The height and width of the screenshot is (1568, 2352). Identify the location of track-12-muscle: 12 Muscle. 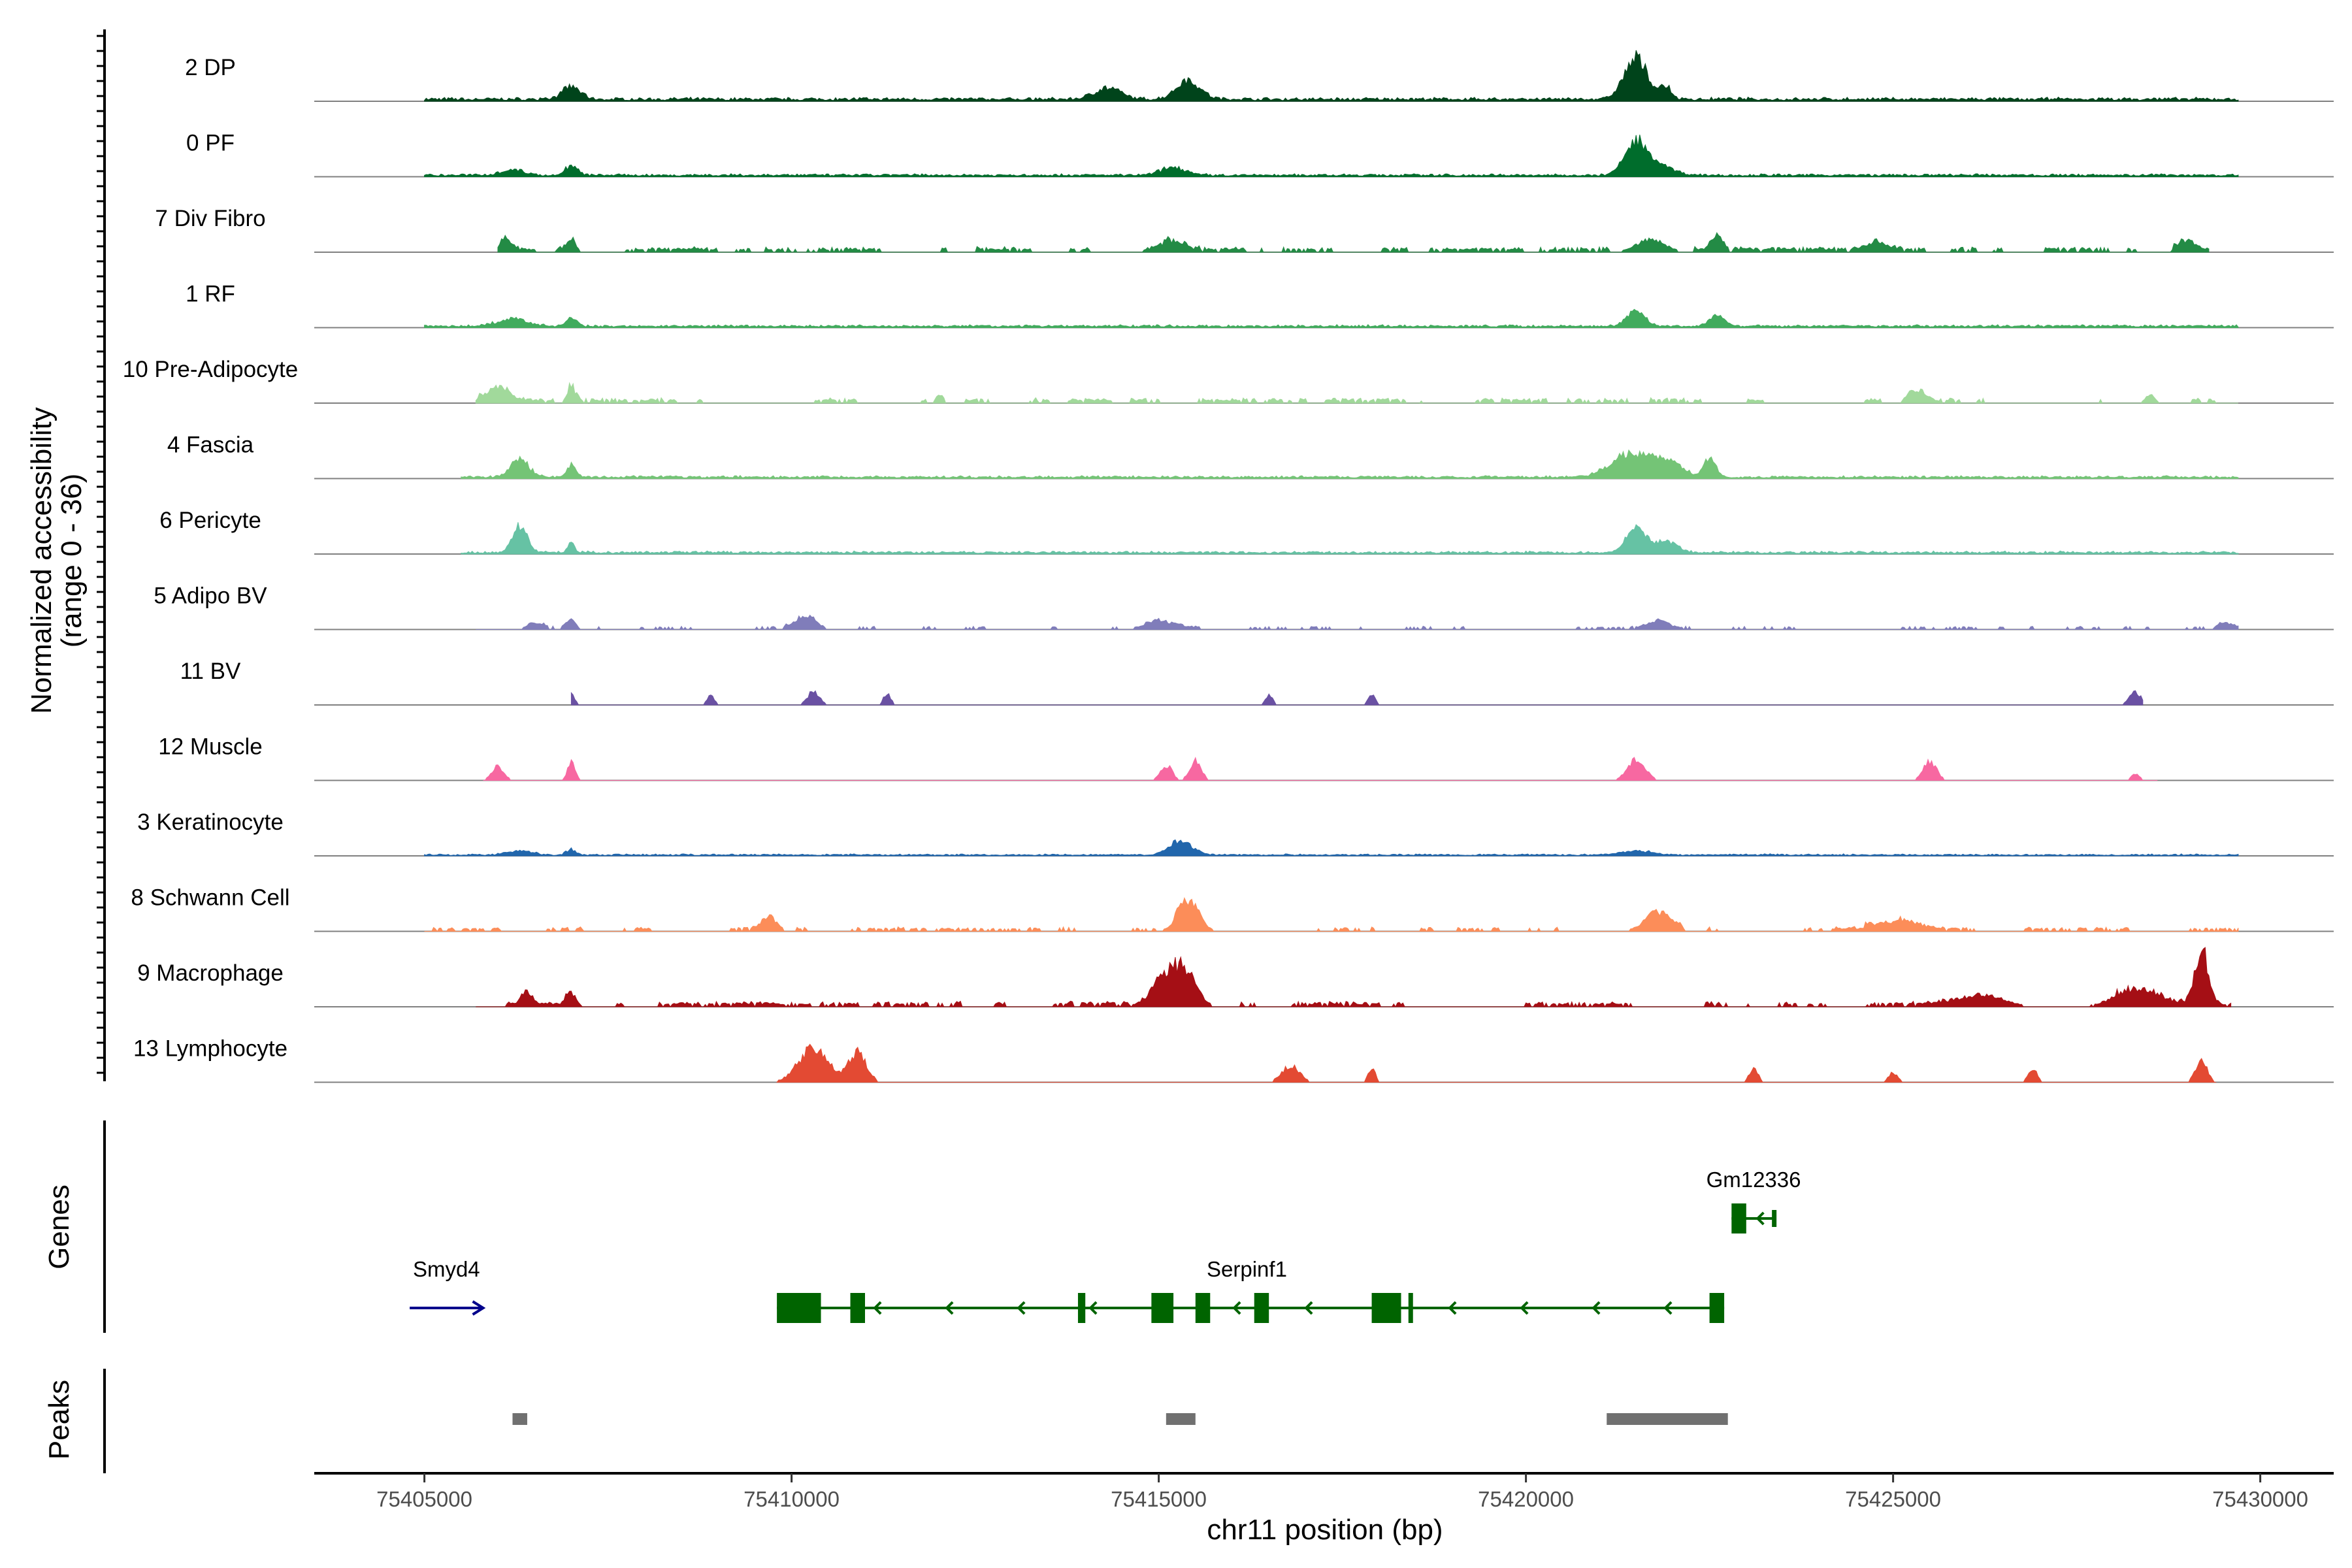
(1246, 757).